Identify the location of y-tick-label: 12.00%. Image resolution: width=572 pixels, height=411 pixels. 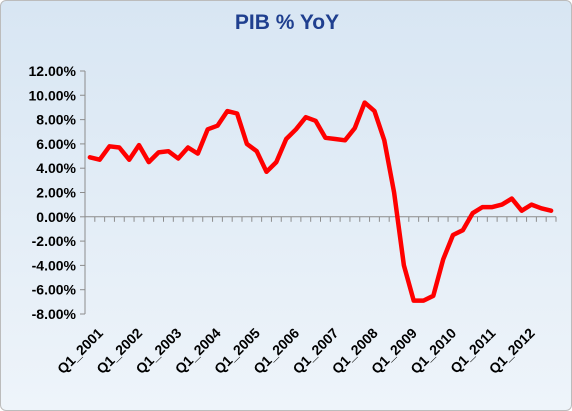
(53, 71).